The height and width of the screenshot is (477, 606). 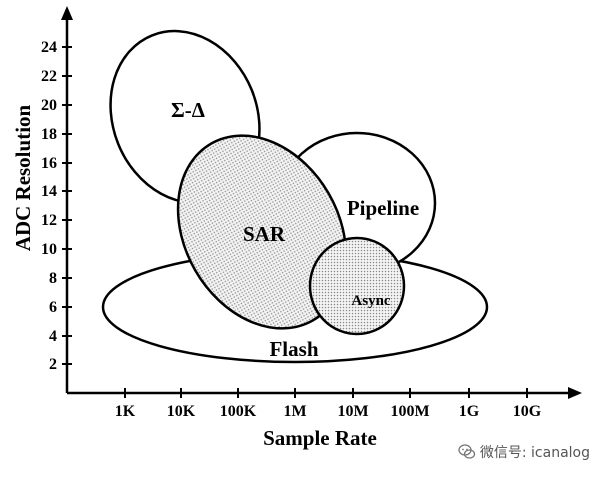 I want to click on x-tick-label: 10K, so click(x=181, y=411).